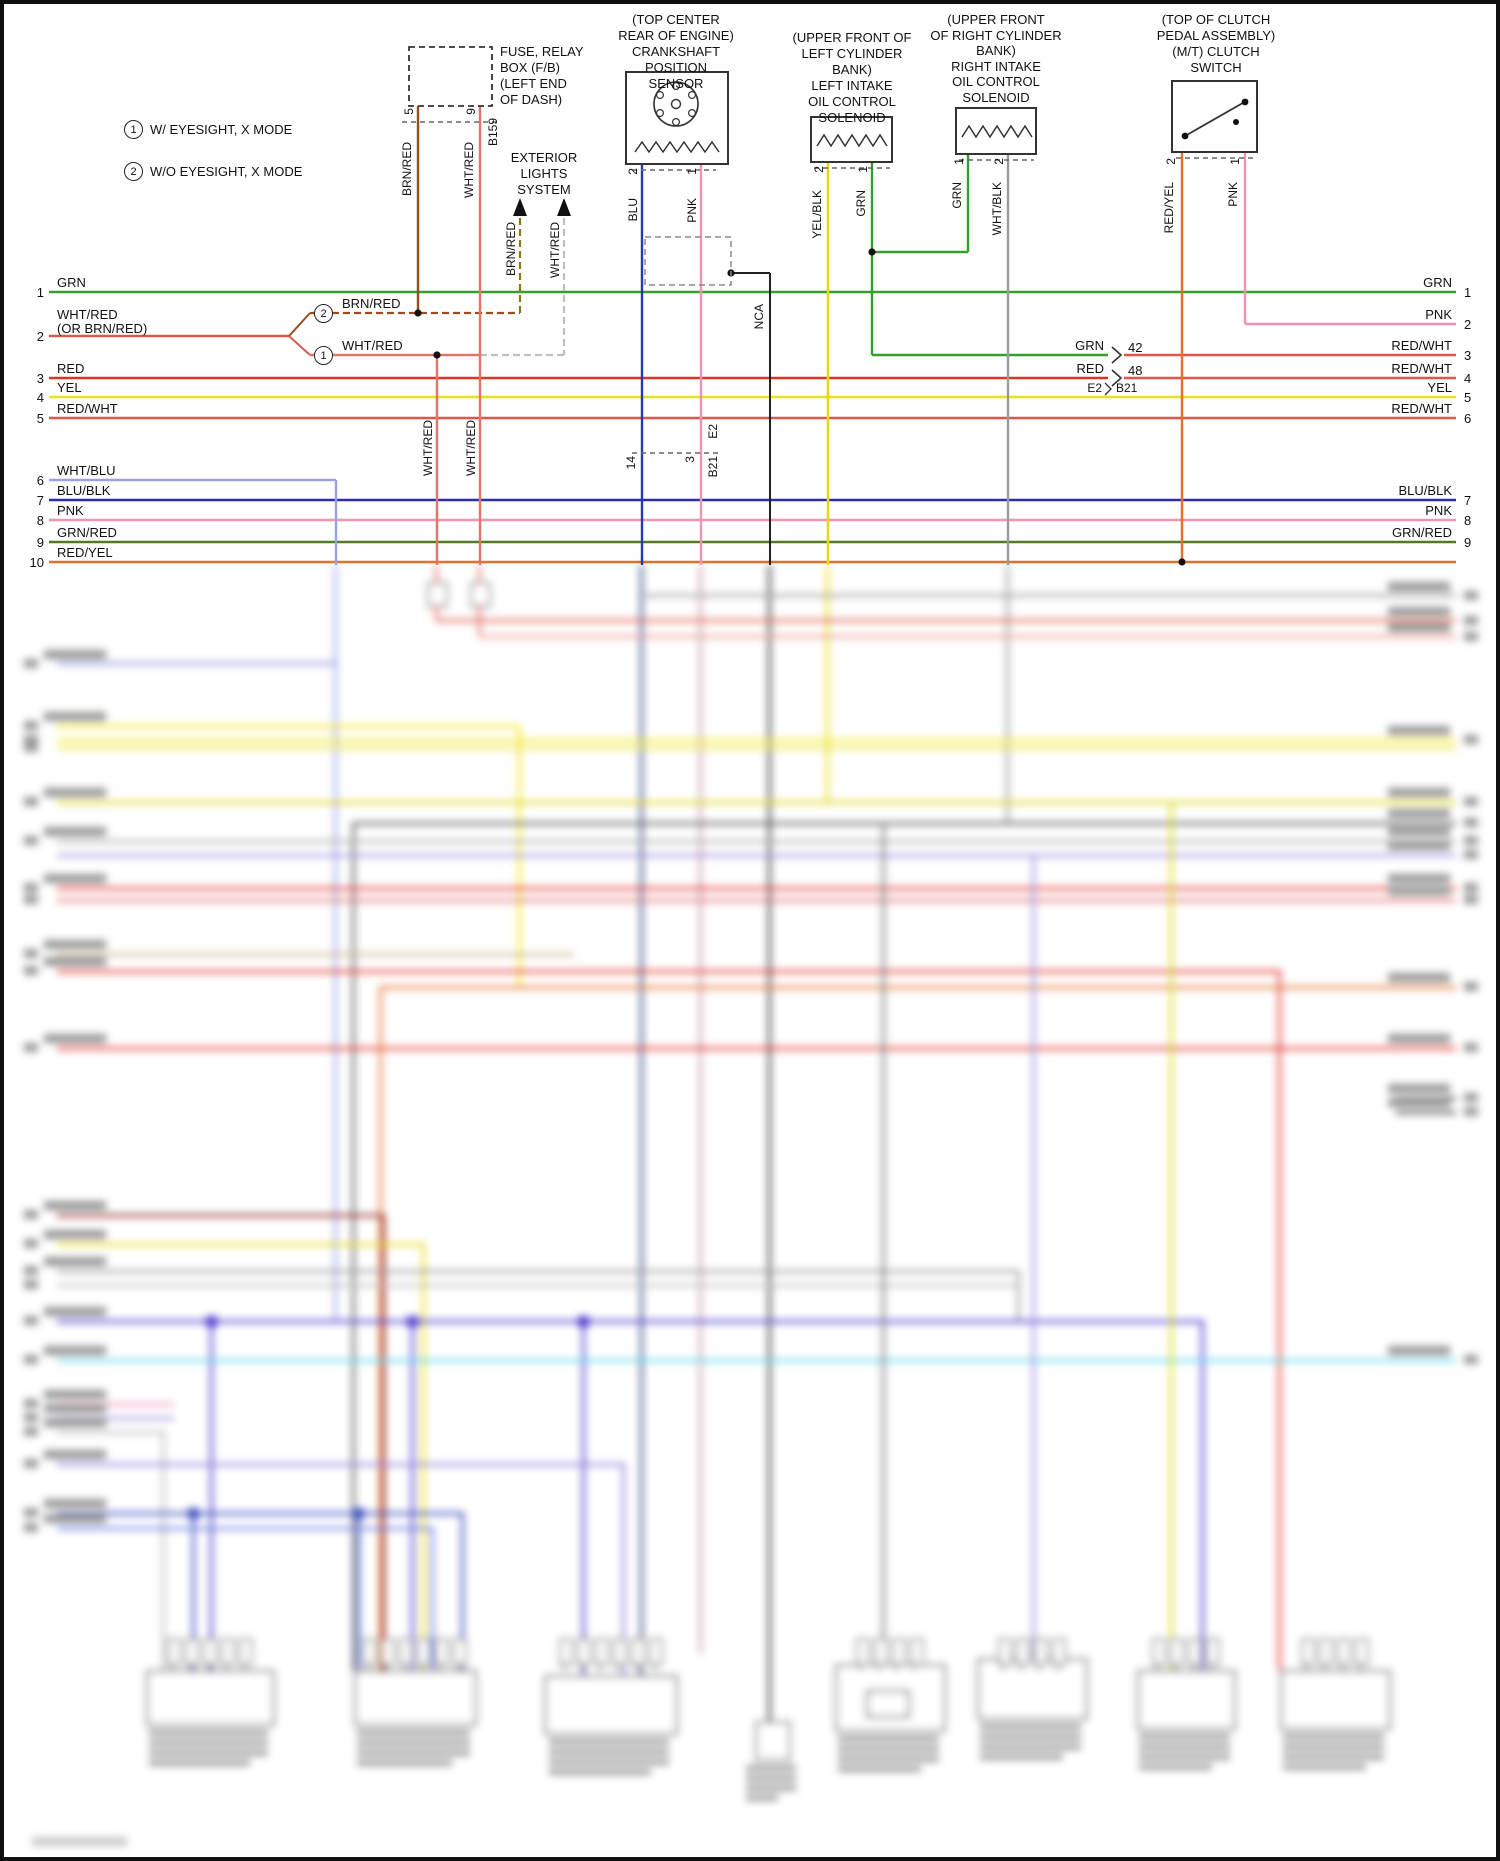  I want to click on wire-label-blu: BLU, so click(633, 210).